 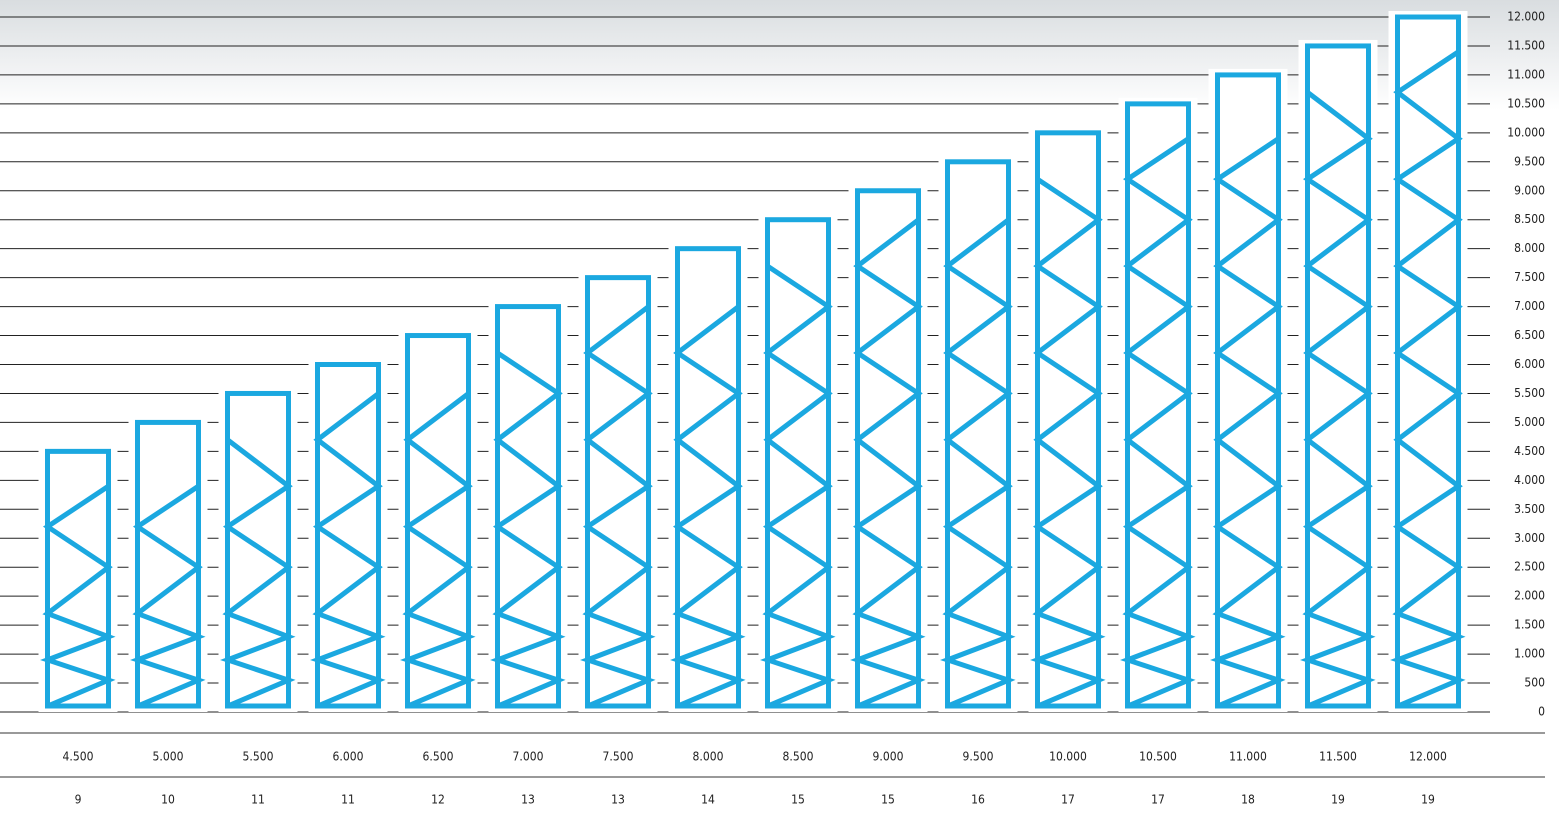 What do you see at coordinates (1158, 757) in the screenshot?
I see `value-label: 10.500` at bounding box center [1158, 757].